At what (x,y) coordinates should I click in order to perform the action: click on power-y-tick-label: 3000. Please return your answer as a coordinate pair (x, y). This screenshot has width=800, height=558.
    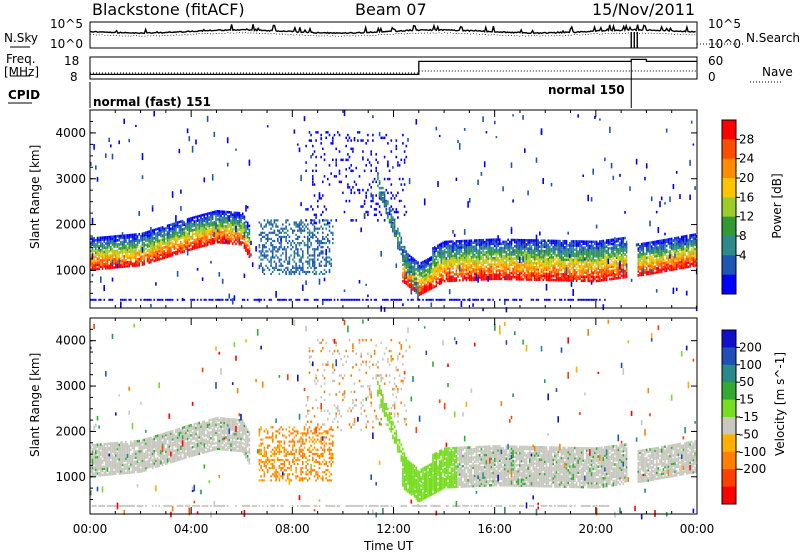
    Looking at the image, I should click on (70, 179).